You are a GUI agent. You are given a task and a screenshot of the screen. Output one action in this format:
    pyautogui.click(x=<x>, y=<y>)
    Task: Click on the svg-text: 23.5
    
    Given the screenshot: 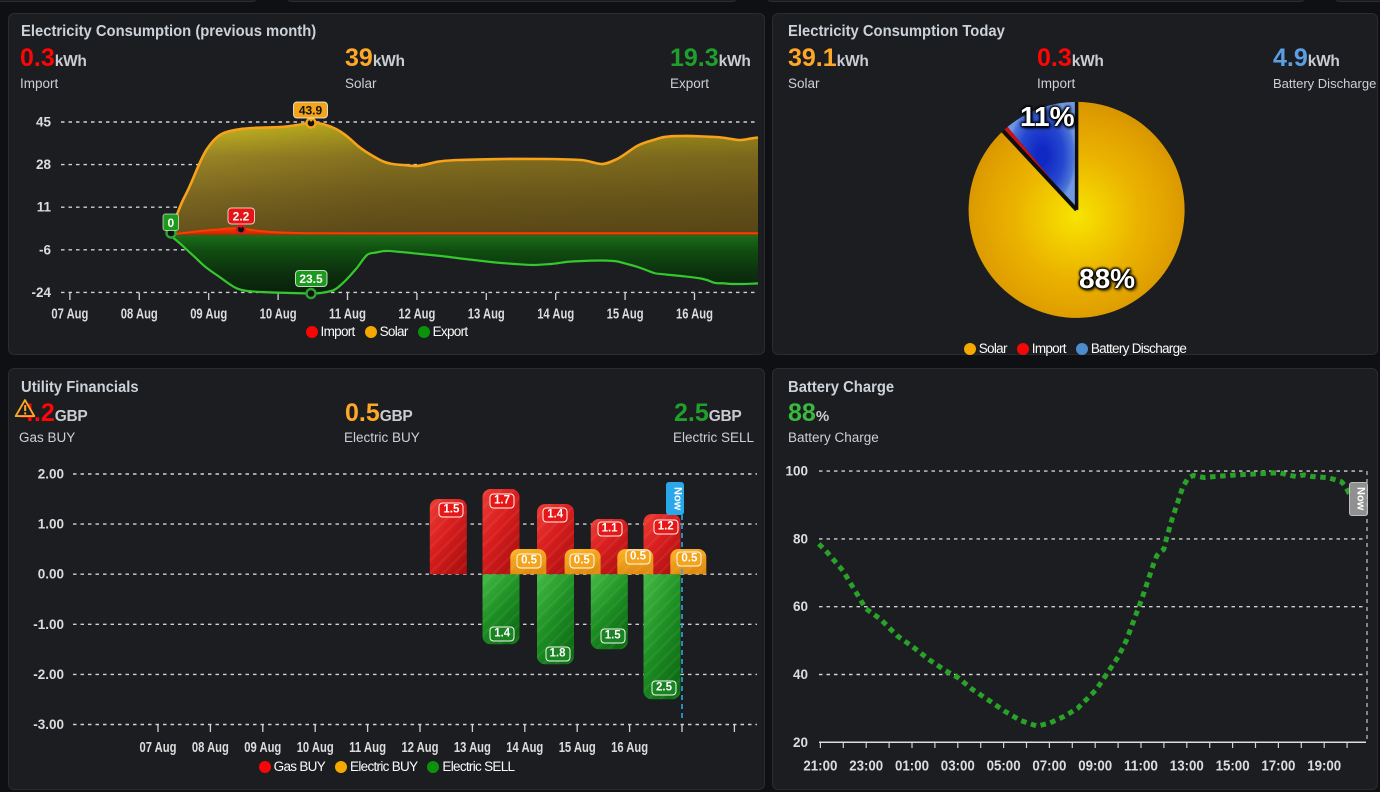 What is the action you would take?
    pyautogui.click(x=311, y=279)
    